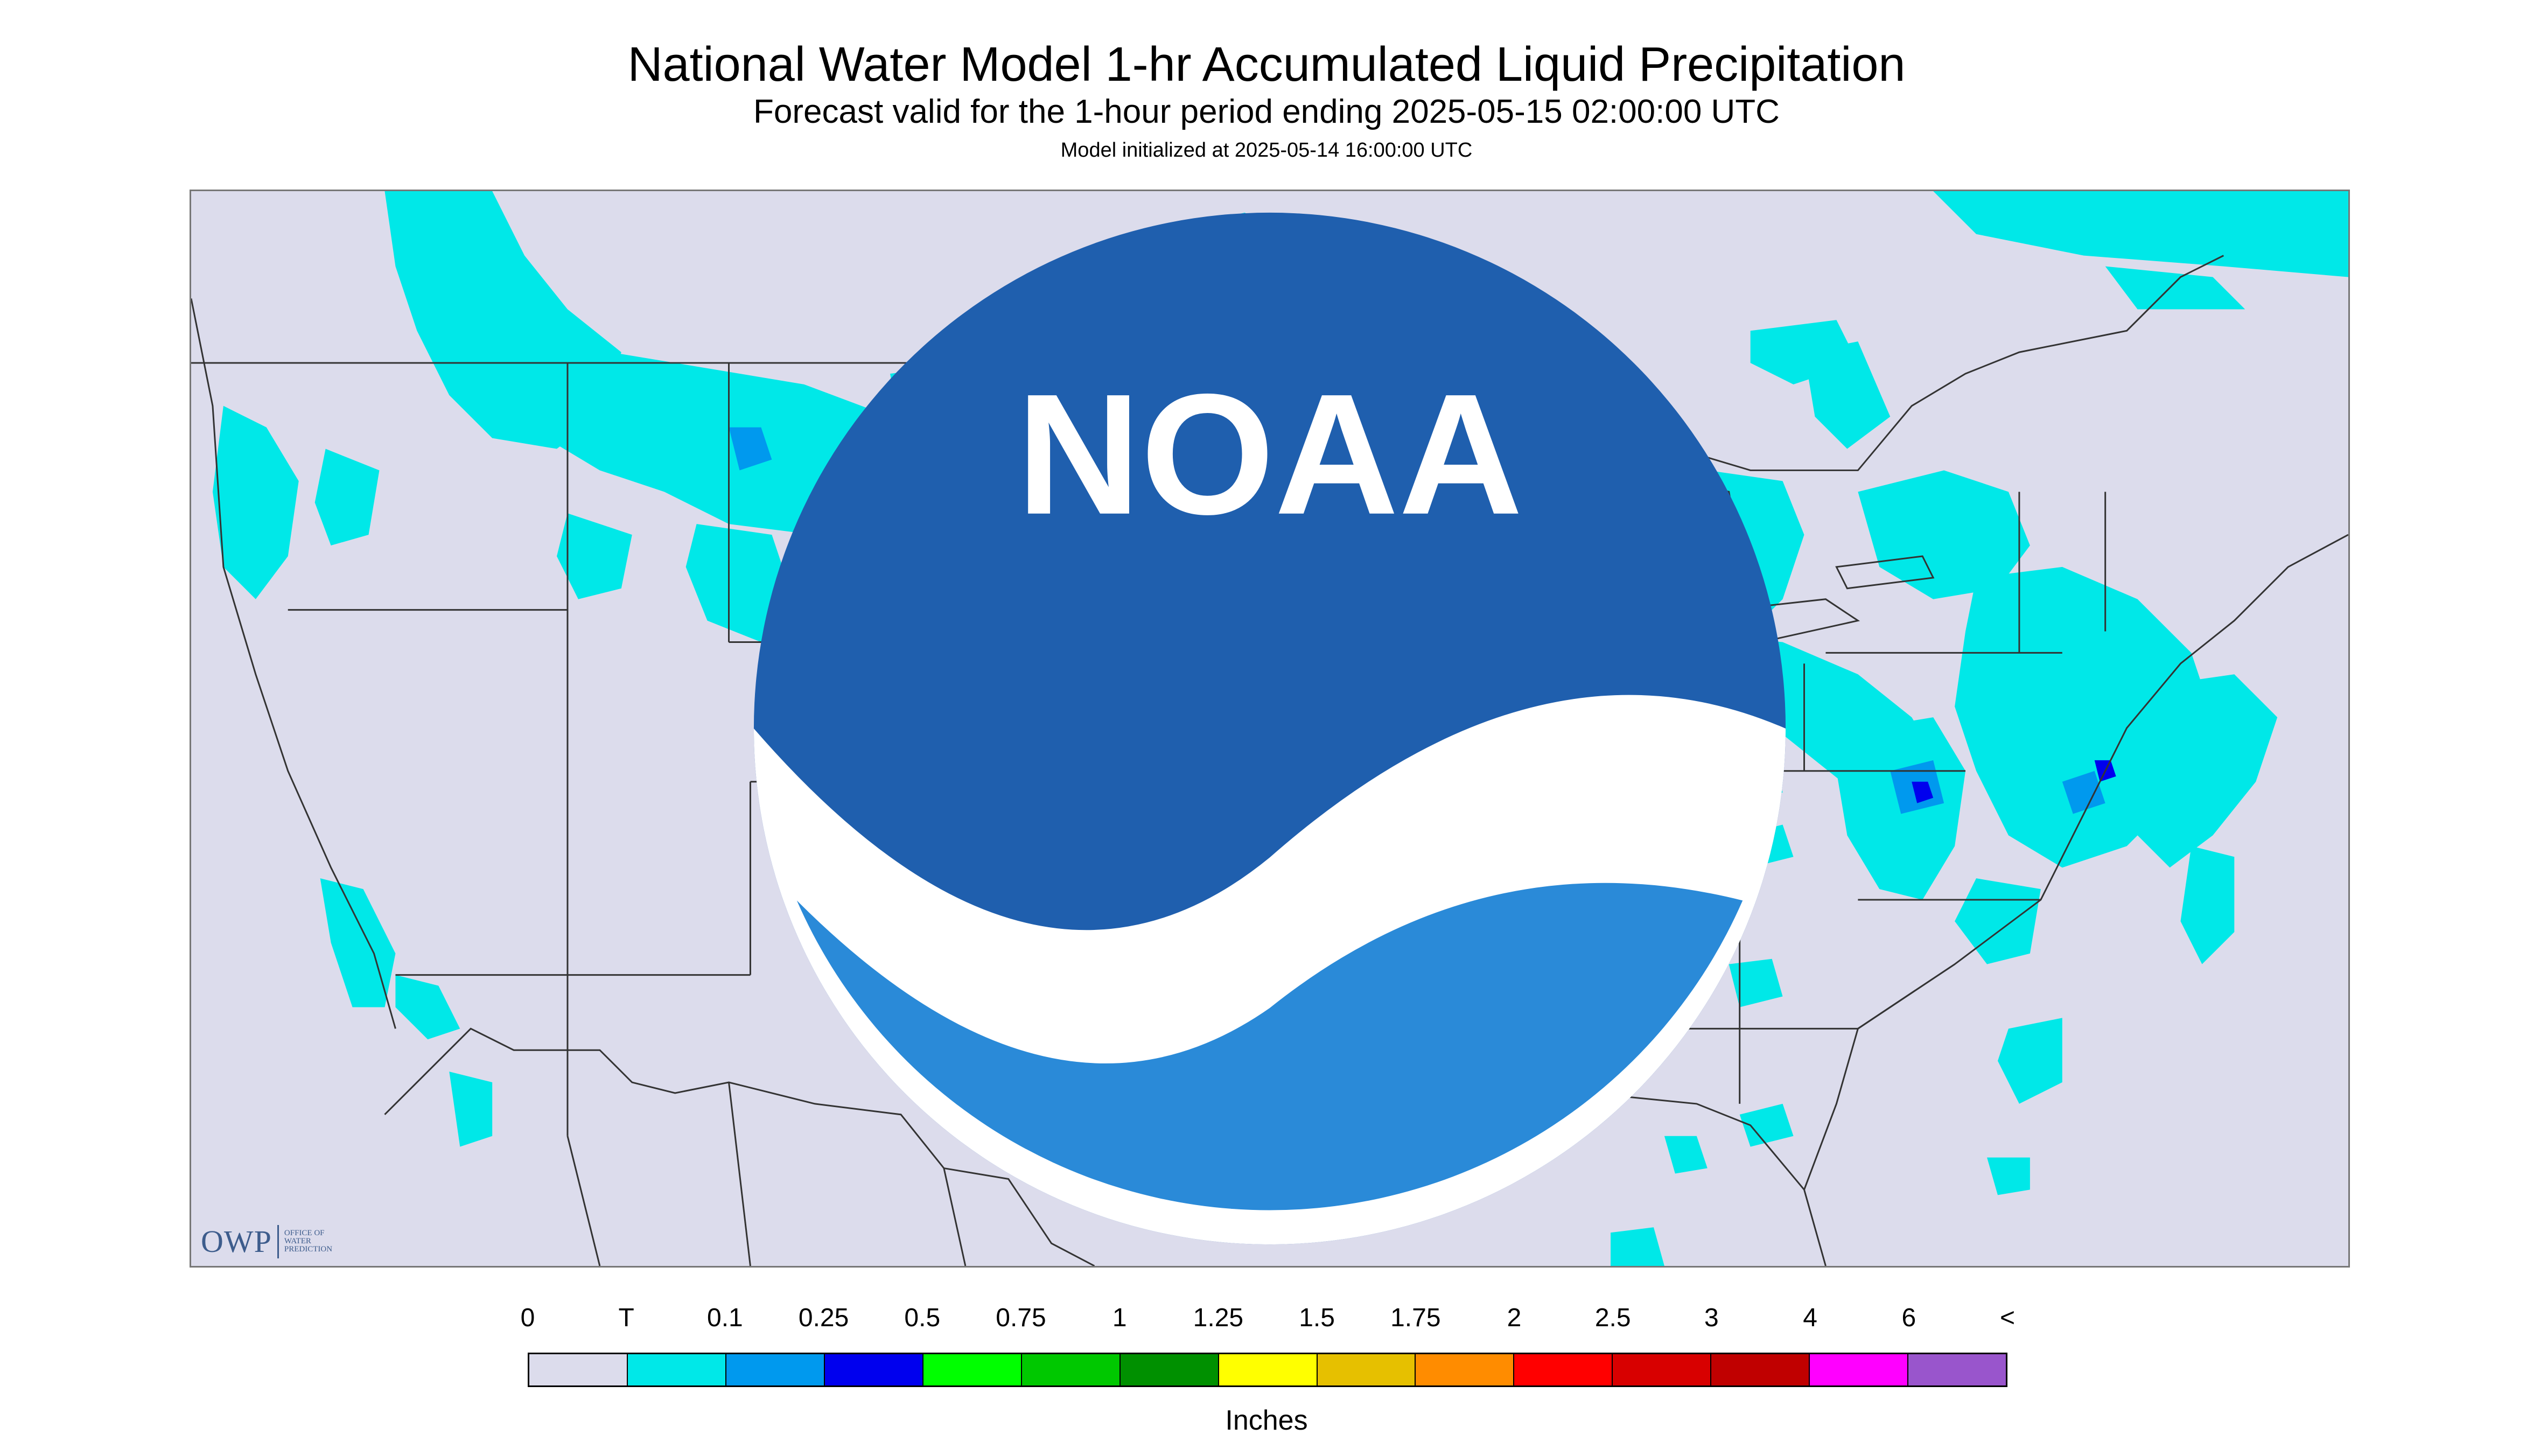 Image resolution: width=2533 pixels, height=1456 pixels. I want to click on legend-color-bar, so click(1267, 1370).